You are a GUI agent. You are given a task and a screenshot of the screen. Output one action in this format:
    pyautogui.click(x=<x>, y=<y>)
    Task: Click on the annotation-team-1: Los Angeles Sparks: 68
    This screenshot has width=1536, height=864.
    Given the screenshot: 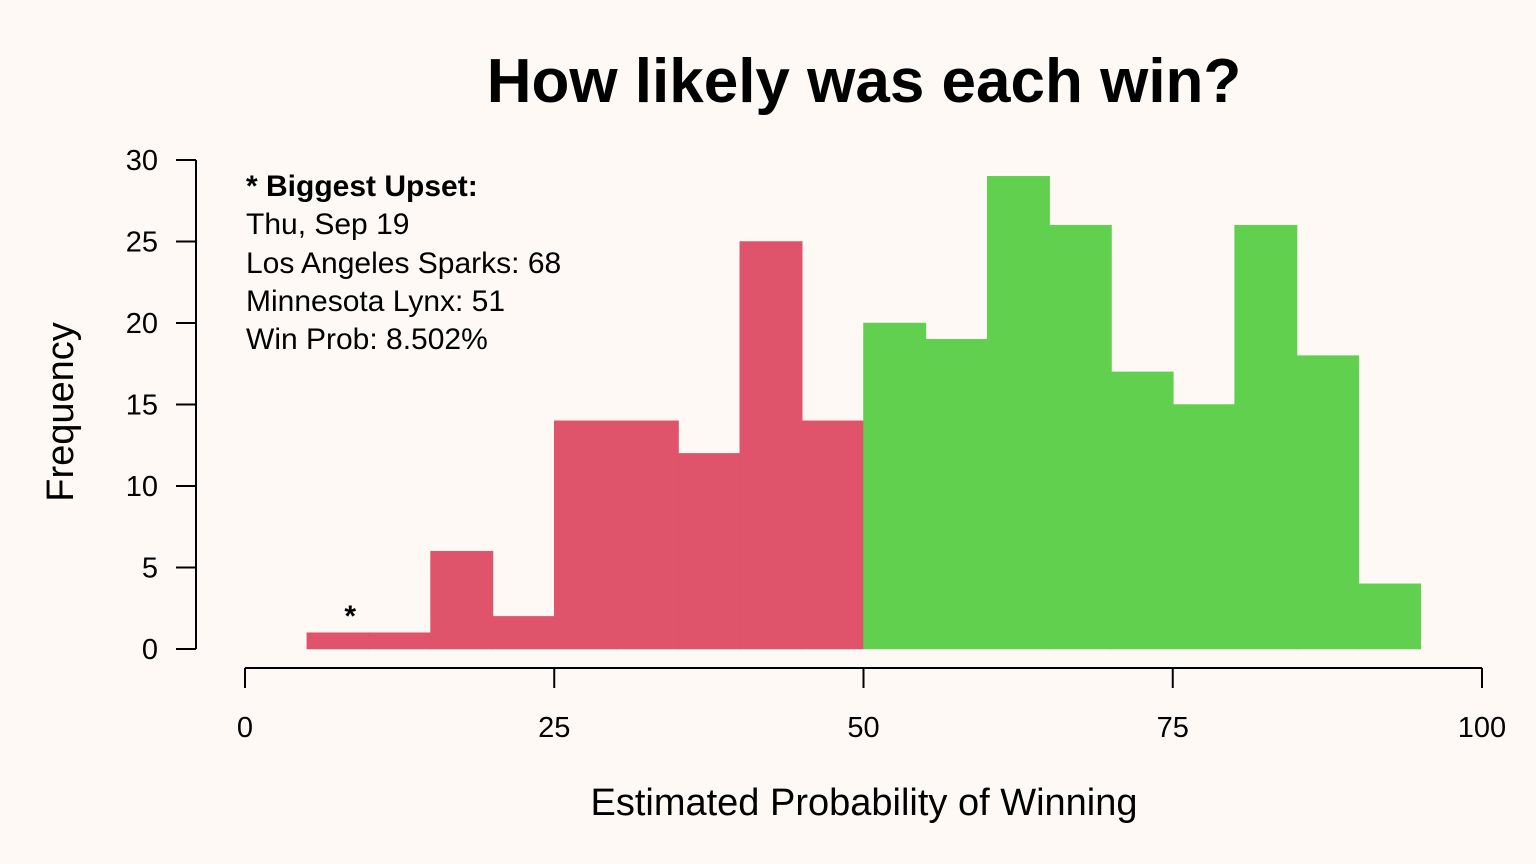 What is the action you would take?
    pyautogui.click(x=403, y=263)
    